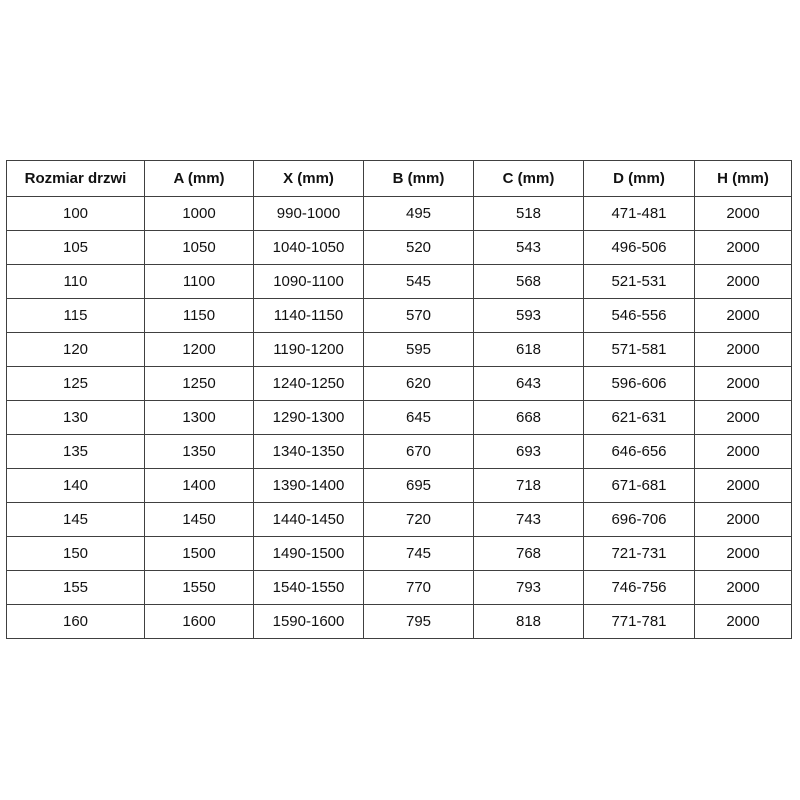  I want to click on table-cell: 543, so click(528, 247).